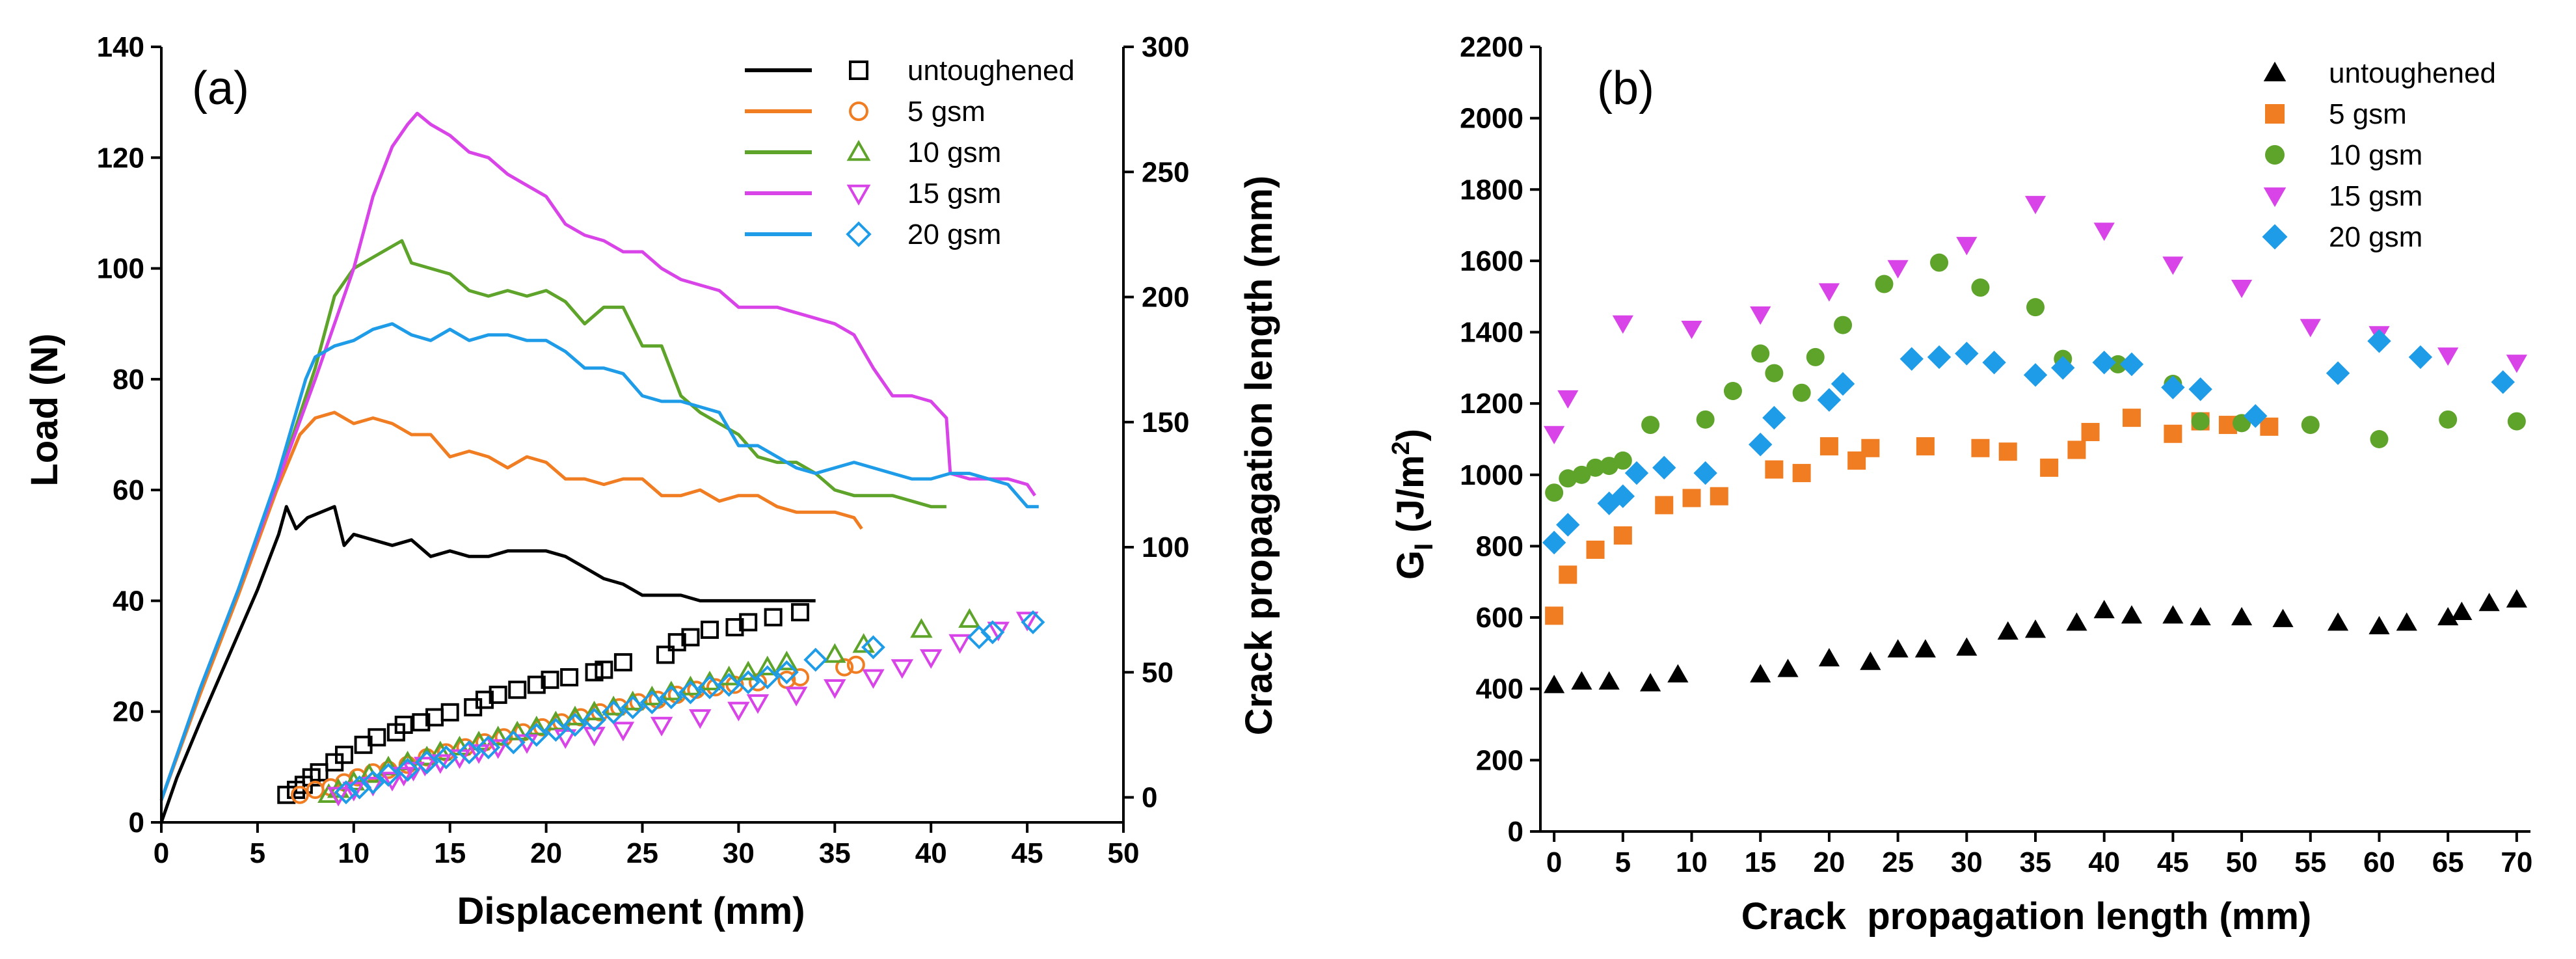  Describe the element at coordinates (991, 71) in the screenshot. I see `legend-label-untoughened: untoughened` at that location.